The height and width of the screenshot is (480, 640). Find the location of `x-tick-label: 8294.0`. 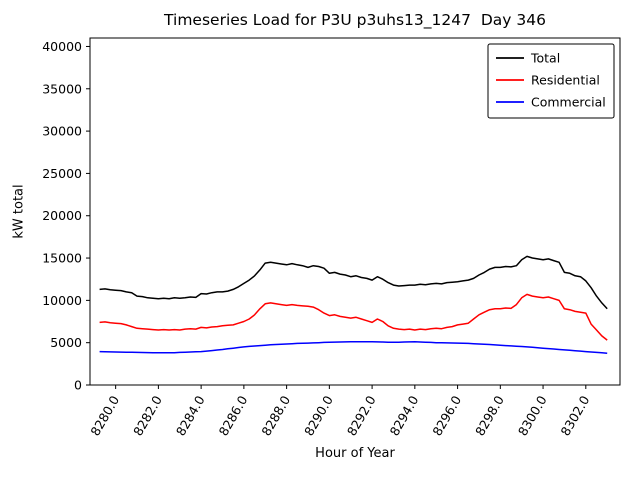

x-tick-label: 8294.0 is located at coordinates (404, 415).